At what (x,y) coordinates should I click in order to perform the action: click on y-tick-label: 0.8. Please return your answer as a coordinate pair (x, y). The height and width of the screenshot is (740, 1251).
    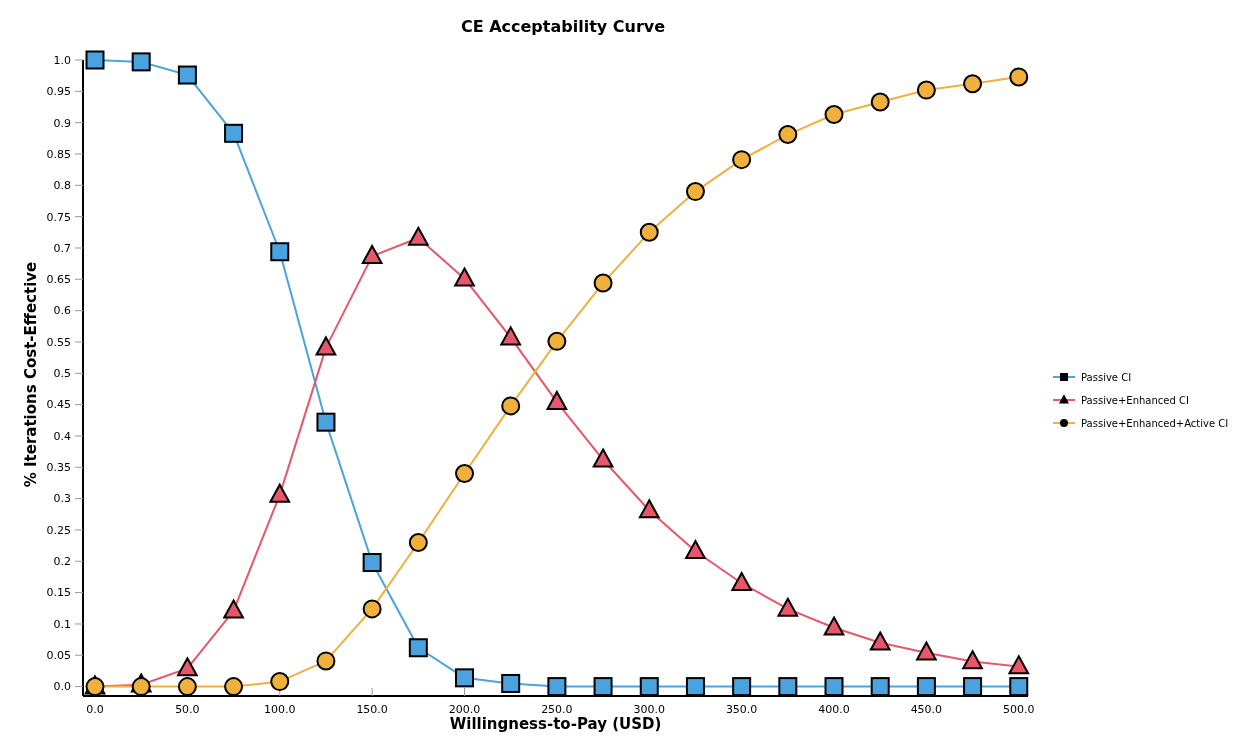
    Looking at the image, I should click on (62, 186).